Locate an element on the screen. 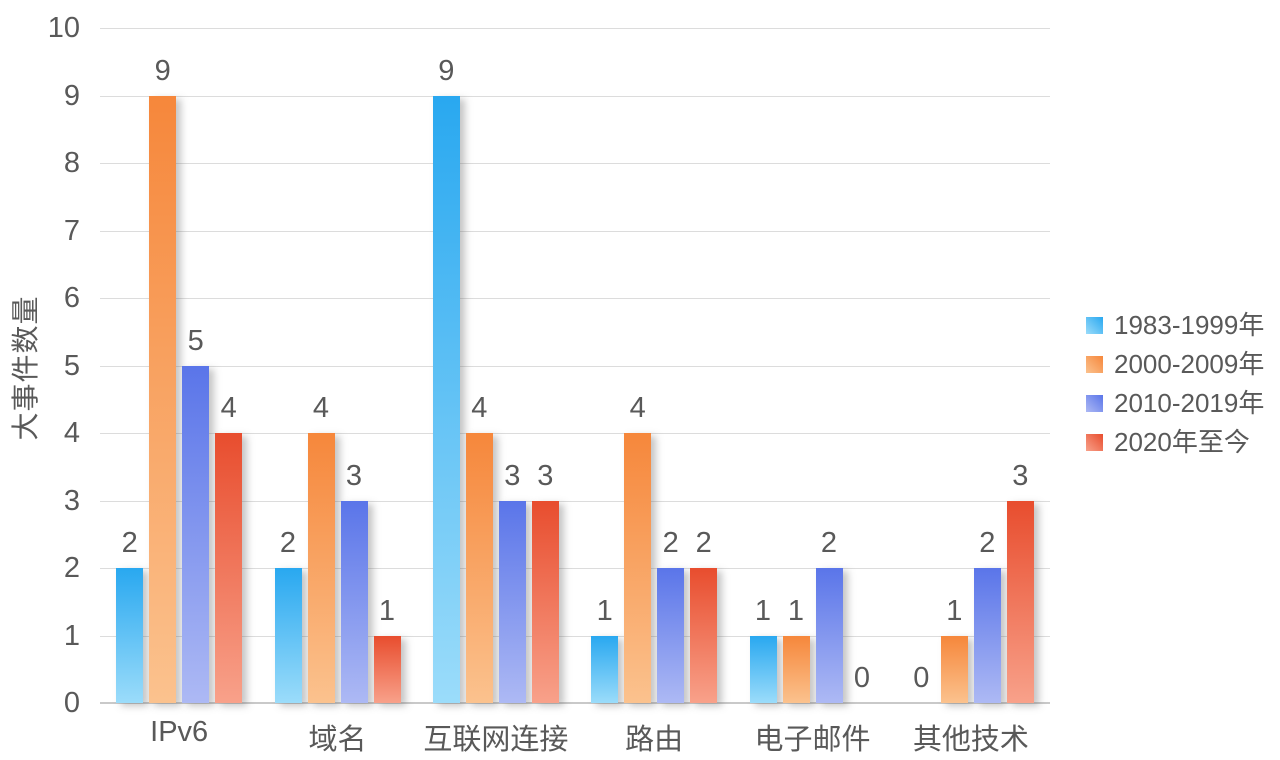 The height and width of the screenshot is (760, 1280). bar-互联网连接-2020年至今: 3 is located at coordinates (545, 581).